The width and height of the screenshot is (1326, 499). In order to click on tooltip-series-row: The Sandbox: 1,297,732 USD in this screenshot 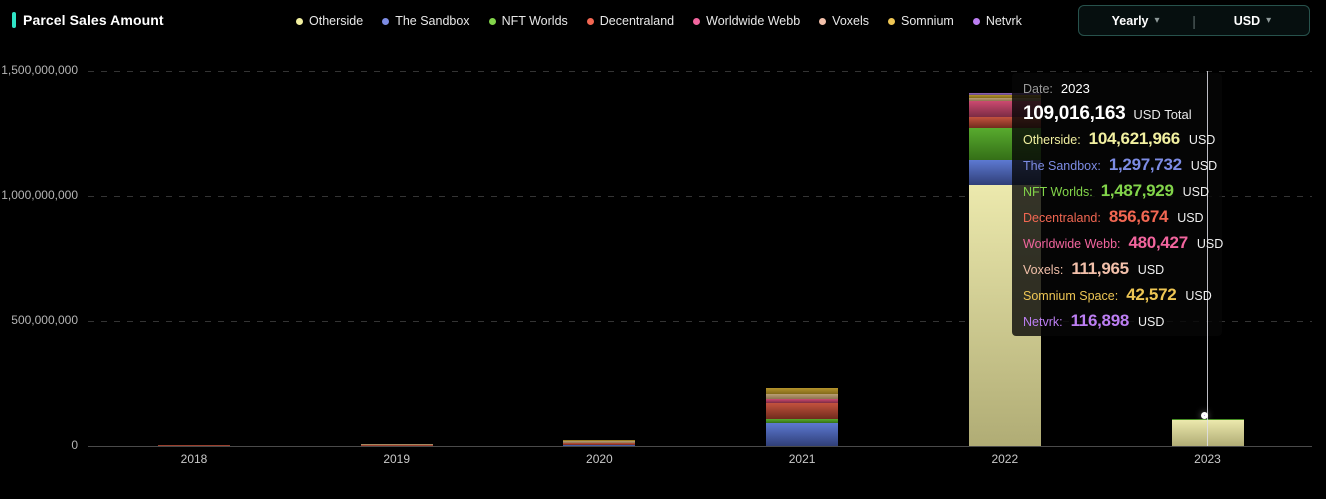, I will do `click(1123, 168)`.